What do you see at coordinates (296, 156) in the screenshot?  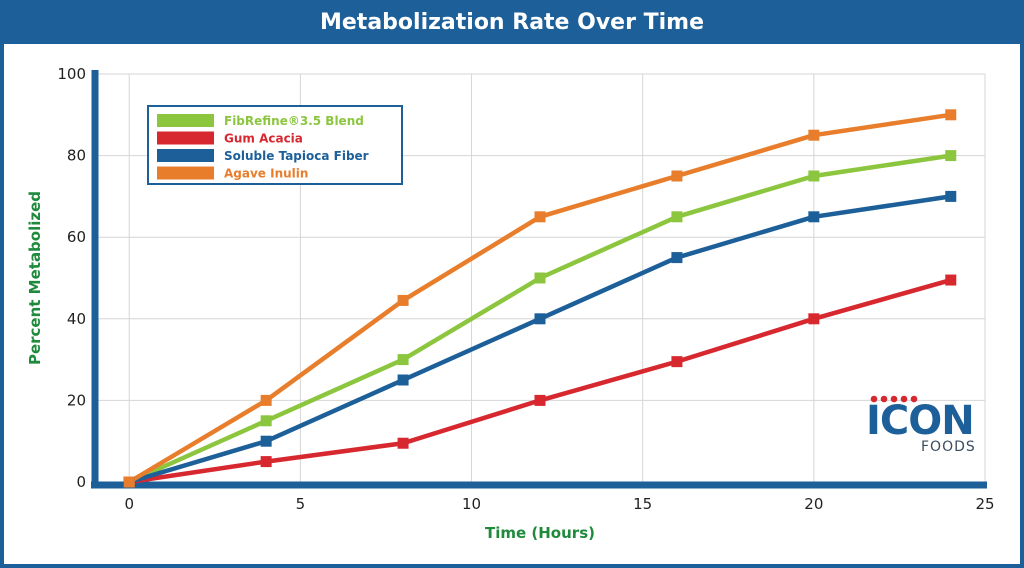 I see `legend-label: Soluble Tapioca Fiber` at bounding box center [296, 156].